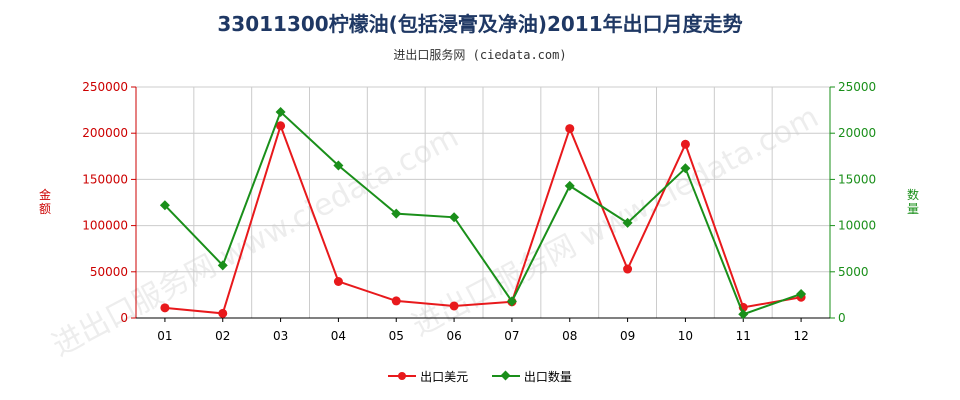  I want to click on left-axis-label: 金额, so click(44, 202).